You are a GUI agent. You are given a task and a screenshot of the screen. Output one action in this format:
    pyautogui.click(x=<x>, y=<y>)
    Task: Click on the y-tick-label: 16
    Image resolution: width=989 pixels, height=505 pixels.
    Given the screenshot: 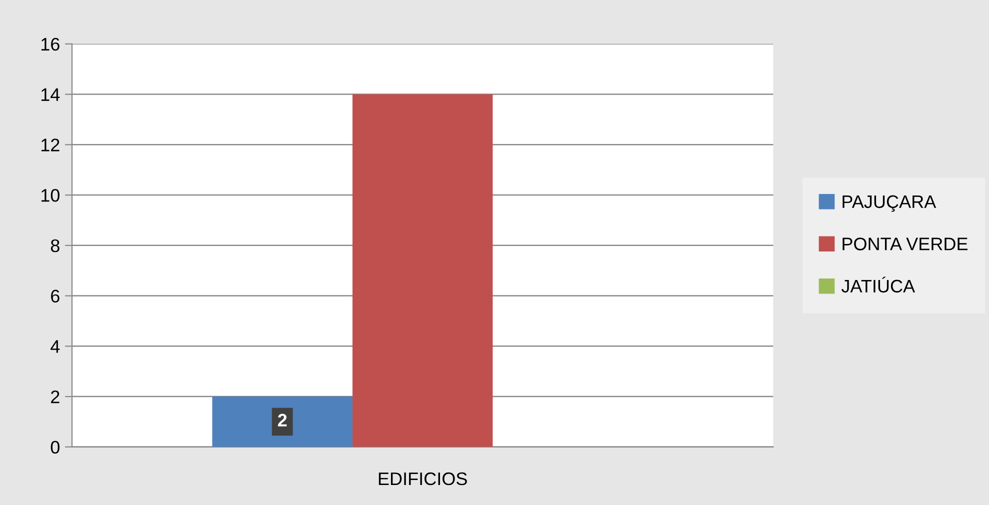 What is the action you would take?
    pyautogui.click(x=50, y=44)
    